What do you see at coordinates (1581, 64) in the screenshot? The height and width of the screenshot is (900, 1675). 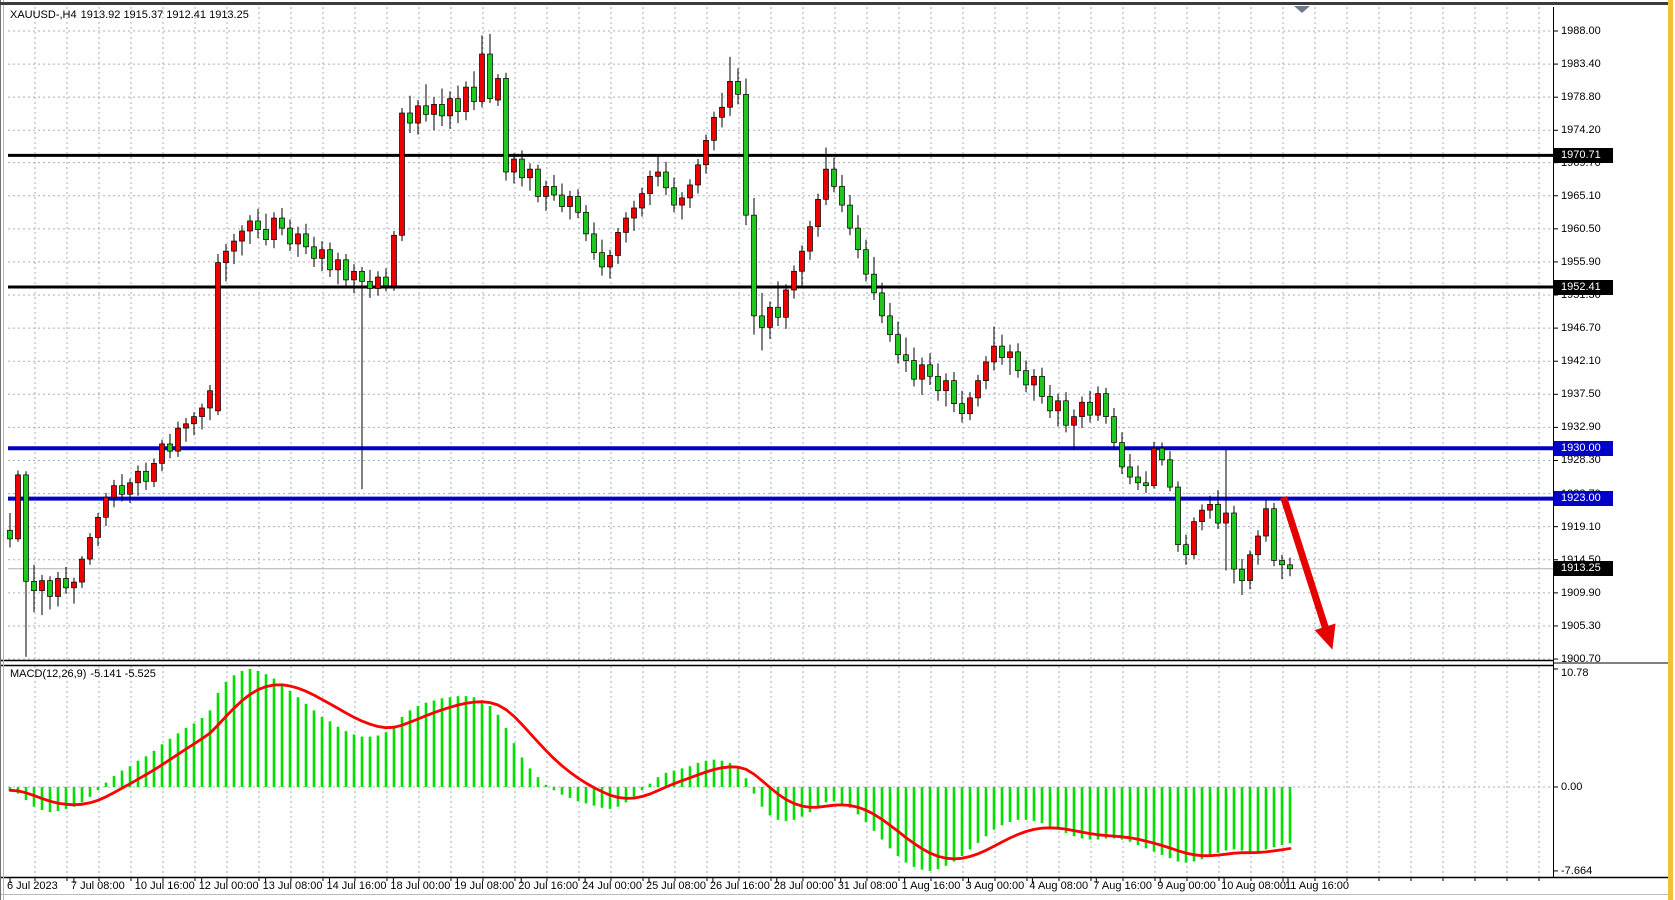 I see `price-tick-label: 1983.40` at bounding box center [1581, 64].